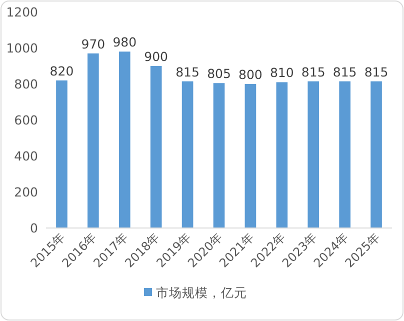 Image resolution: width=404 pixels, height=321 pixels. What do you see at coordinates (219, 74) in the screenshot?
I see `data-label: 805` at bounding box center [219, 74].